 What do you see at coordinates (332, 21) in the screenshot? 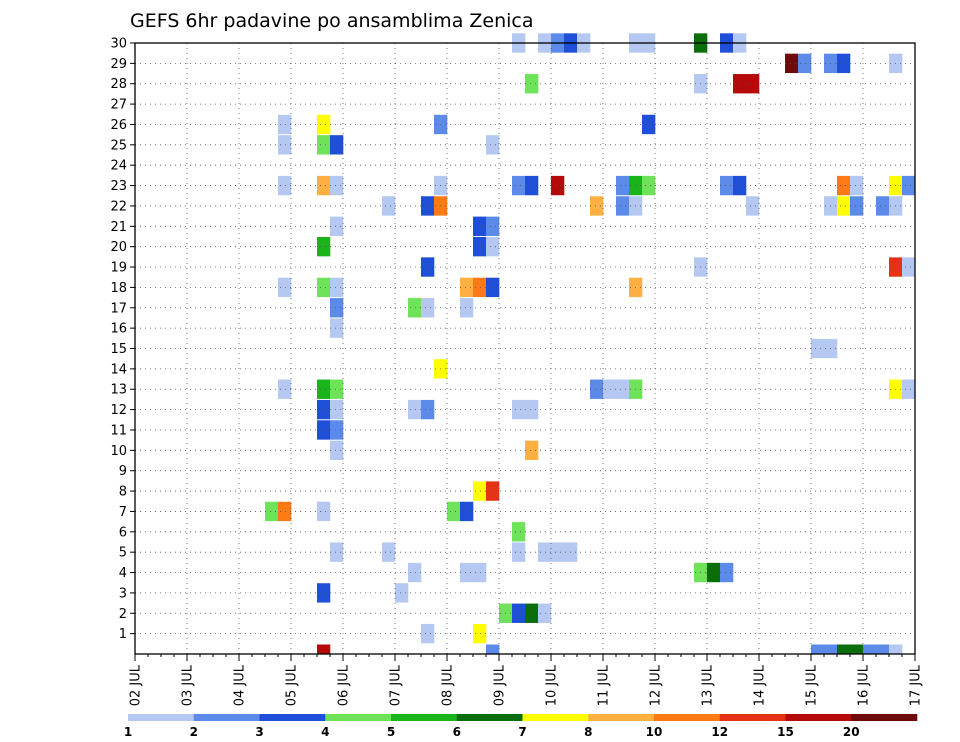
I see `chart-title: GEFS 6hr padavine po ansamblima Zenica` at bounding box center [332, 21].